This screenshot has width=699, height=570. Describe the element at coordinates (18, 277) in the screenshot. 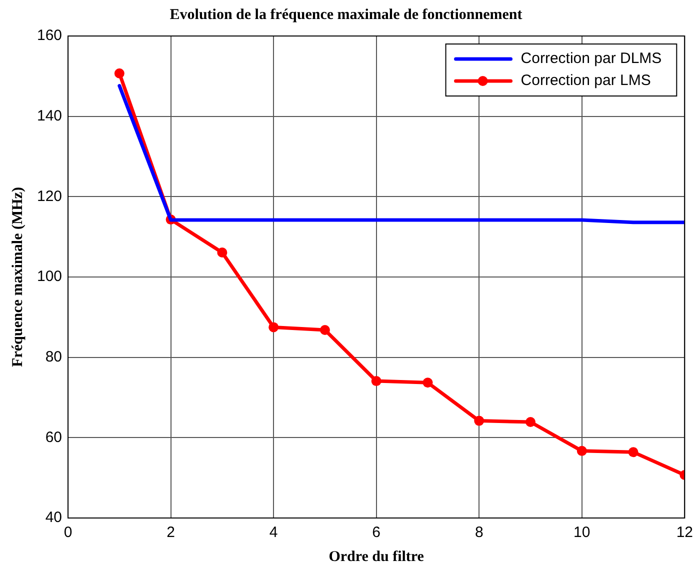

I see `y-axis-title: Fréquence maximale (MHz)` at that location.